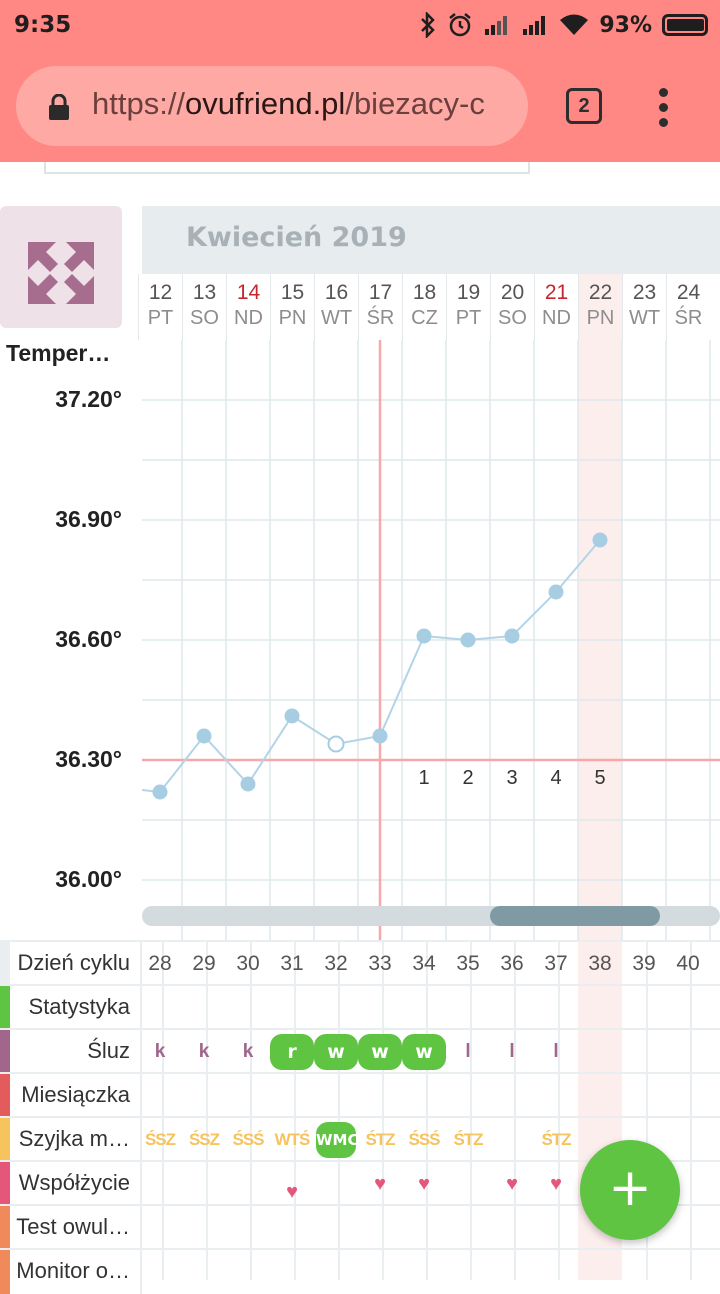 Image resolution: width=720 pixels, height=1294 pixels. What do you see at coordinates (599, 778) in the screenshot?
I see `post-ovulation-day-label: 5` at bounding box center [599, 778].